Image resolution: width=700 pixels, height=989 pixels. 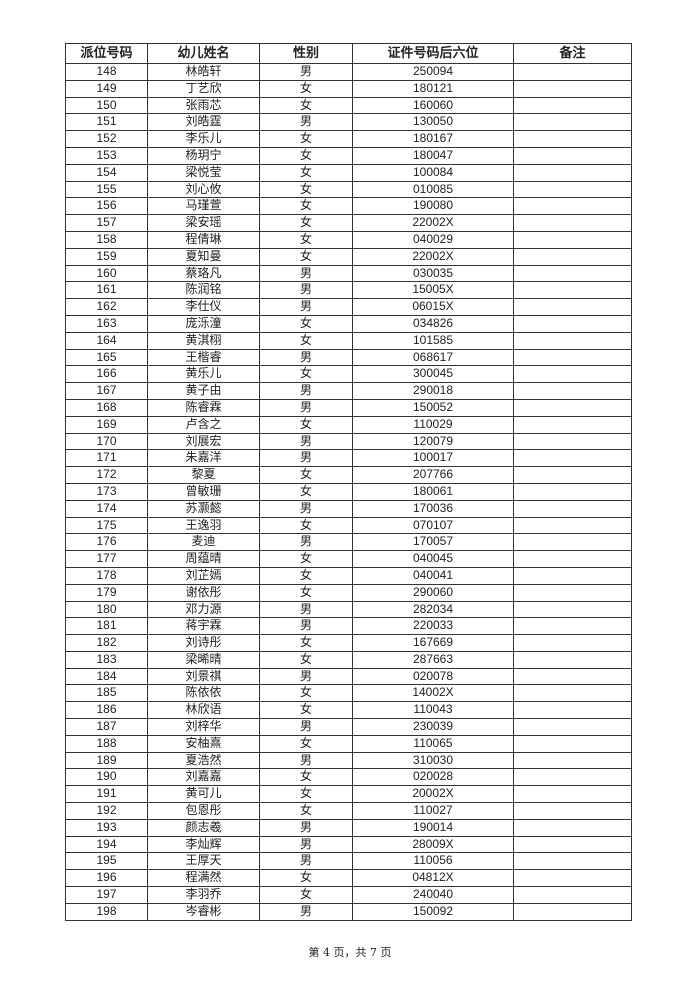 I want to click on cell-seat-number: 189, so click(x=106, y=760).